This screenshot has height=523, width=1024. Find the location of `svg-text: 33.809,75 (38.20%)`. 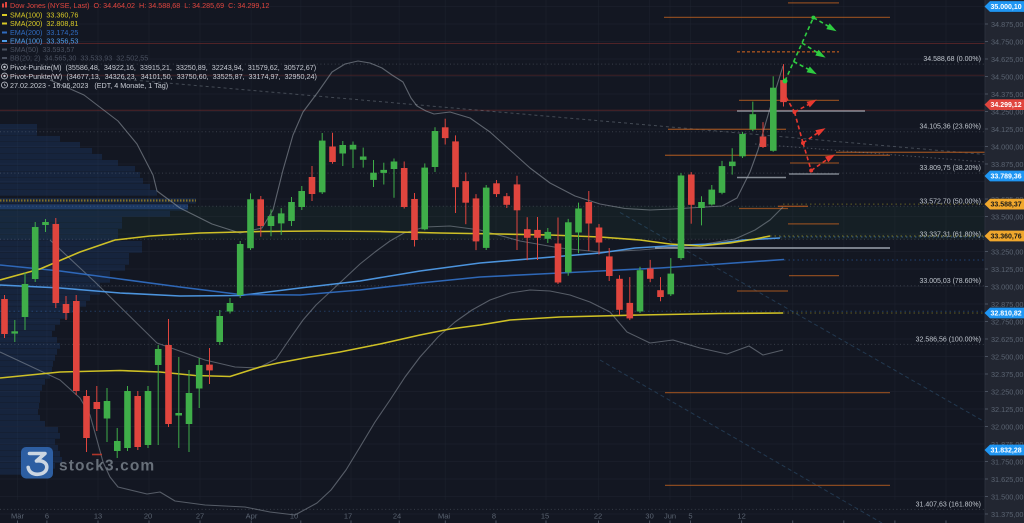

svg-text: 33.809,75 (38.20%) is located at coordinates (951, 168).